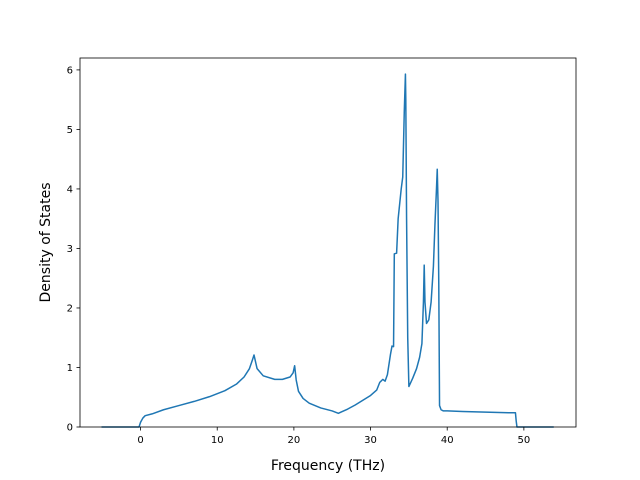 The image size is (640, 480). Describe the element at coordinates (447, 440) in the screenshot. I see `x-tick-label: 40` at that location.